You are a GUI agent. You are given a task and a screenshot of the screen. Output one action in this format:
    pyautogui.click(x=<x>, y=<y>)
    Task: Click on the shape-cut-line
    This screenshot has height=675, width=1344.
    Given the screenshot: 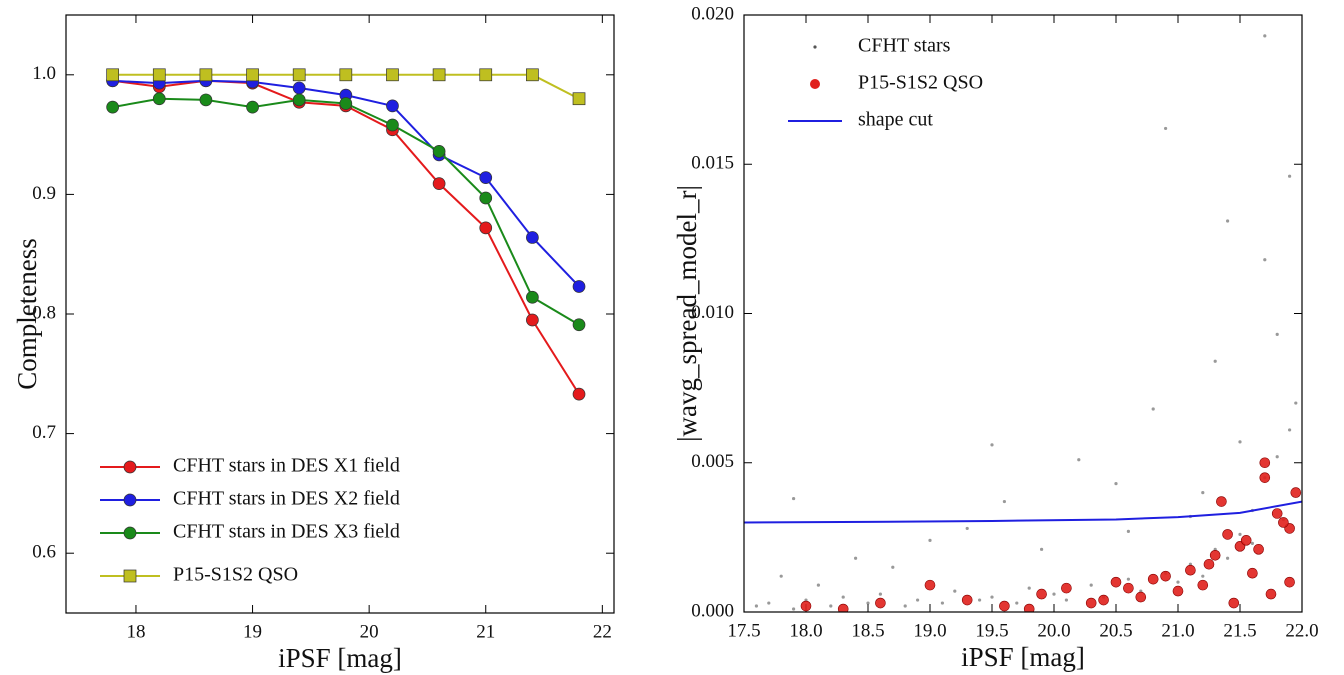 What is the action you would take?
    pyautogui.click(x=1023, y=512)
    